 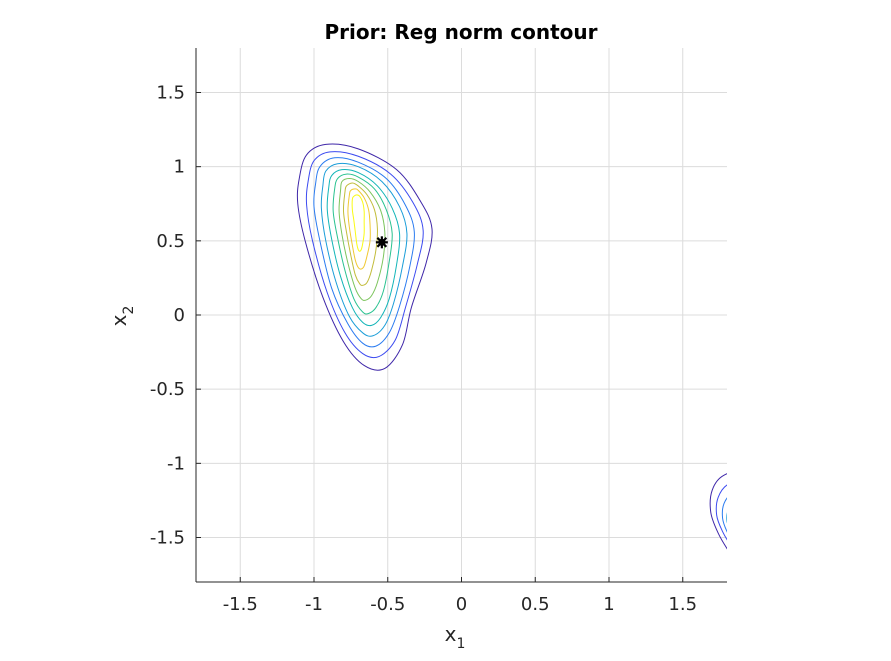 What do you see at coordinates (608, 604) in the screenshot?
I see `x-tick-label: 1` at bounding box center [608, 604].